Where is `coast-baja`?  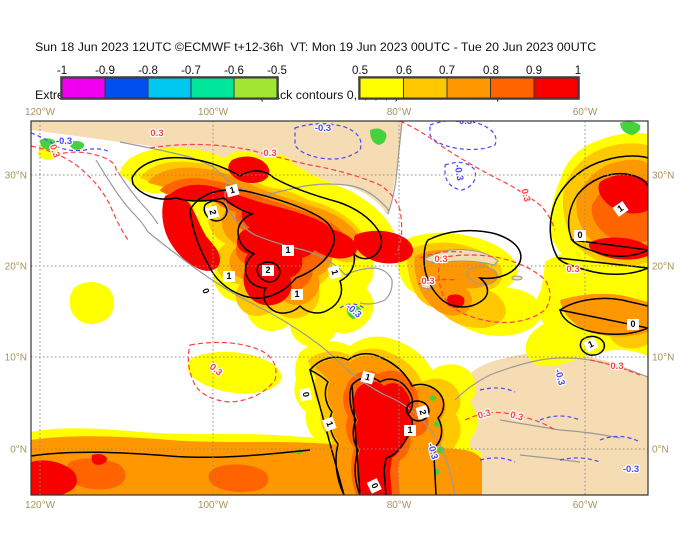 coast-baja is located at coordinates (122, 196).